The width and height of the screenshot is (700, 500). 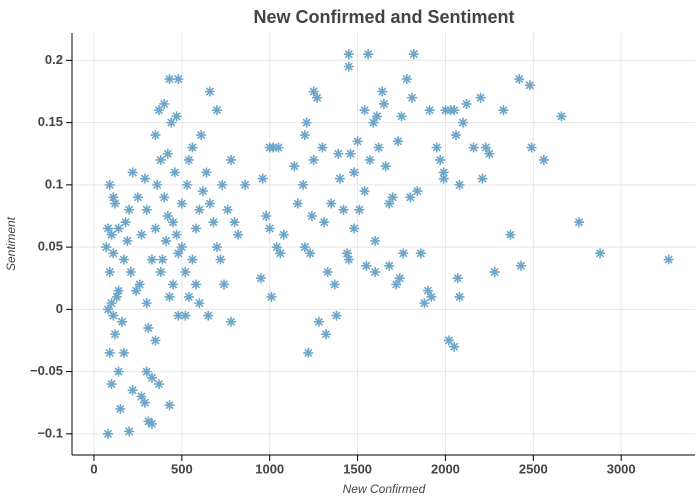 I want to click on y-tick-label: −0.05, so click(x=46, y=370).